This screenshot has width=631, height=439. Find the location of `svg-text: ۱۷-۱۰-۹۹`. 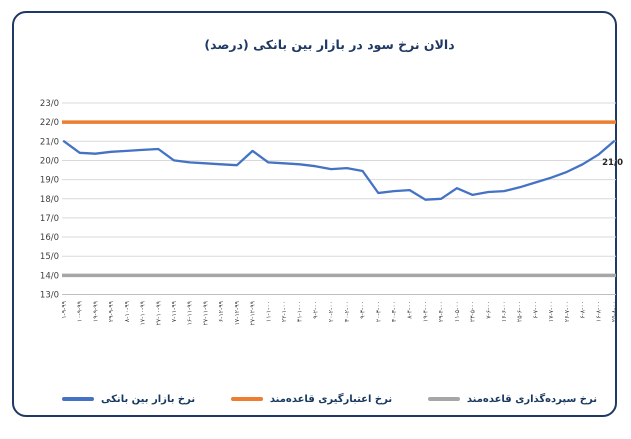

svg-text: ۱۷-۱۰-۹۹ is located at coordinates (143, 312).